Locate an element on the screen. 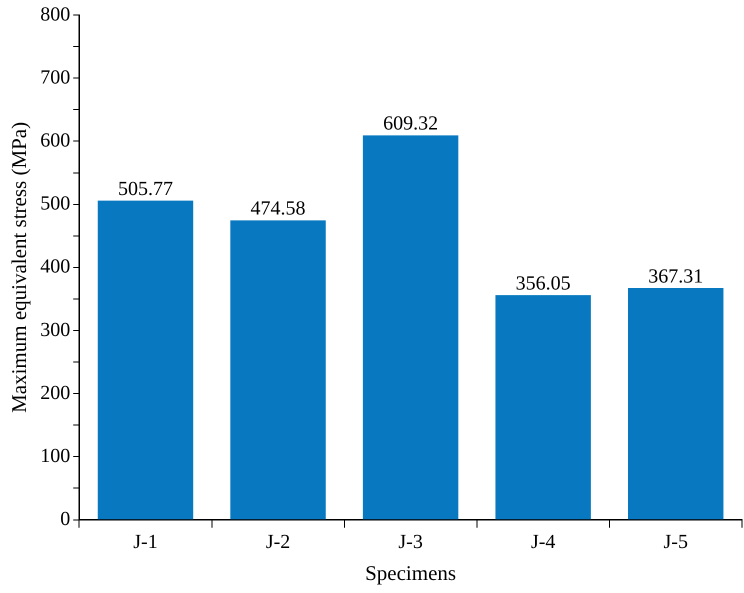  x-tick-label: J-2 is located at coordinates (278, 542).